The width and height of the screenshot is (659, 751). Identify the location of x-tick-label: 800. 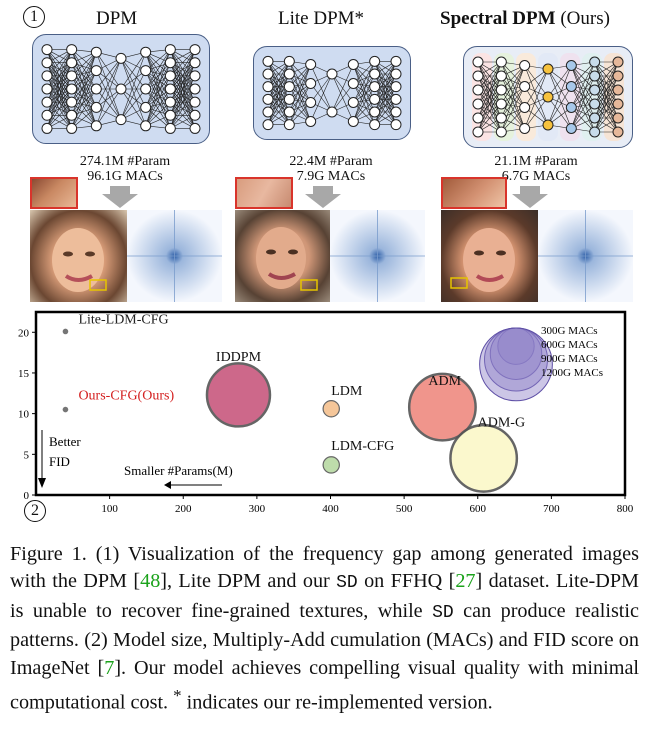
(625, 509).